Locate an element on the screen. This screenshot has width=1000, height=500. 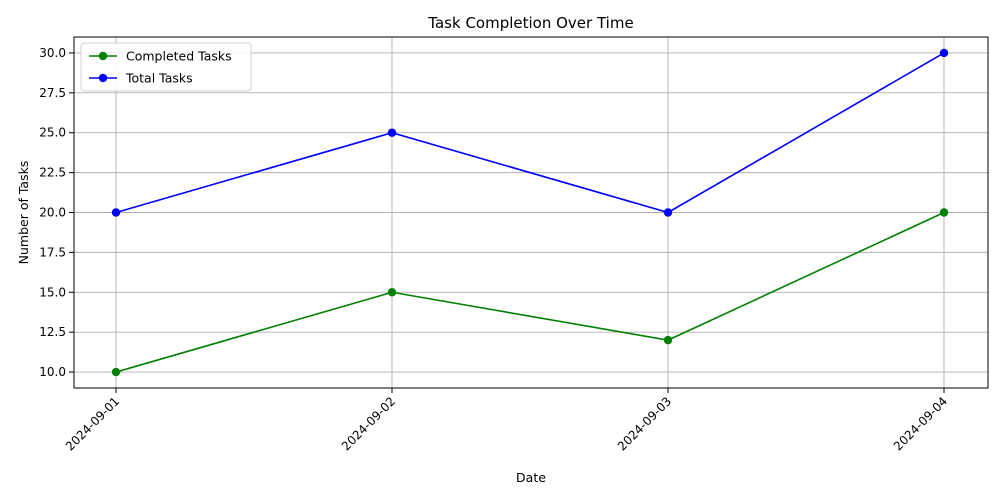
legend-label: Completed Tasks is located at coordinates (179, 56).